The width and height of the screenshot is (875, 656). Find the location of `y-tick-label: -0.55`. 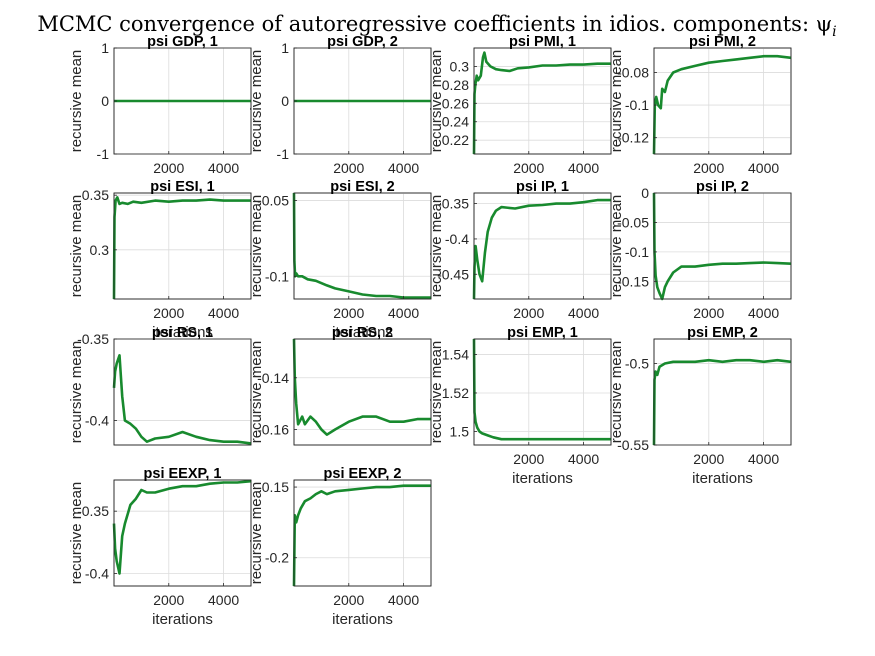

y-tick-label: -0.55 is located at coordinates (633, 445).